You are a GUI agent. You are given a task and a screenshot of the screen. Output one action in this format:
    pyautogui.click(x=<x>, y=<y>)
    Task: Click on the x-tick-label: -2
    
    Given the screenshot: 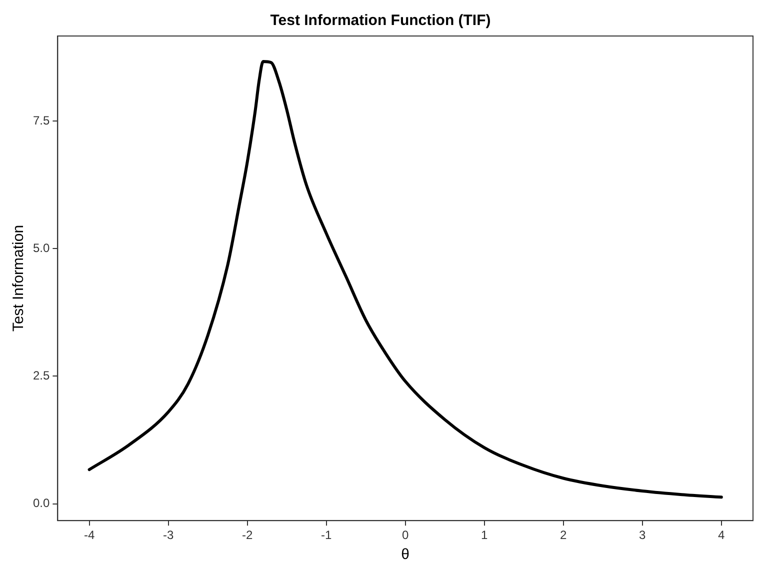 What is the action you would take?
    pyautogui.click(x=247, y=535)
    